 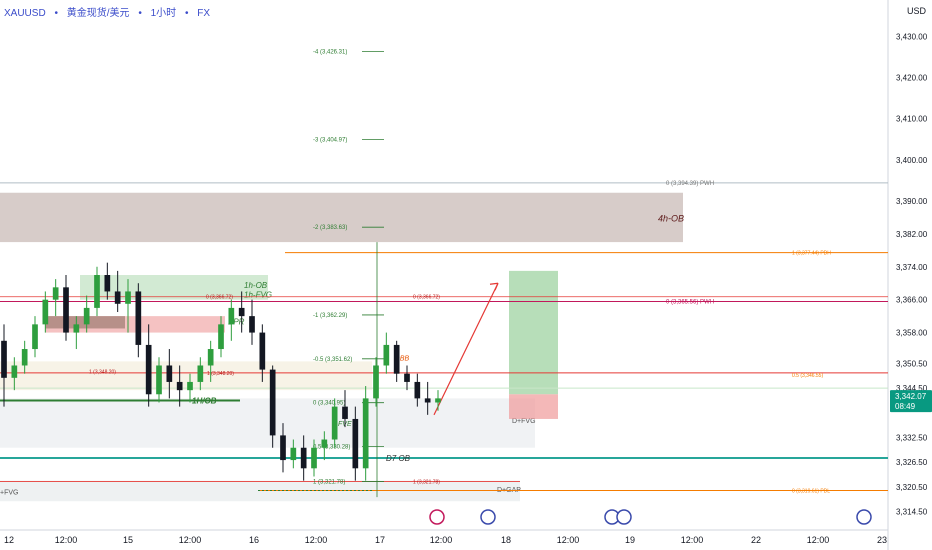 What do you see at coordinates (331, 448) in the screenshot?
I see `fib-label-6: 0.5 (3,330.28)` at bounding box center [331, 448].